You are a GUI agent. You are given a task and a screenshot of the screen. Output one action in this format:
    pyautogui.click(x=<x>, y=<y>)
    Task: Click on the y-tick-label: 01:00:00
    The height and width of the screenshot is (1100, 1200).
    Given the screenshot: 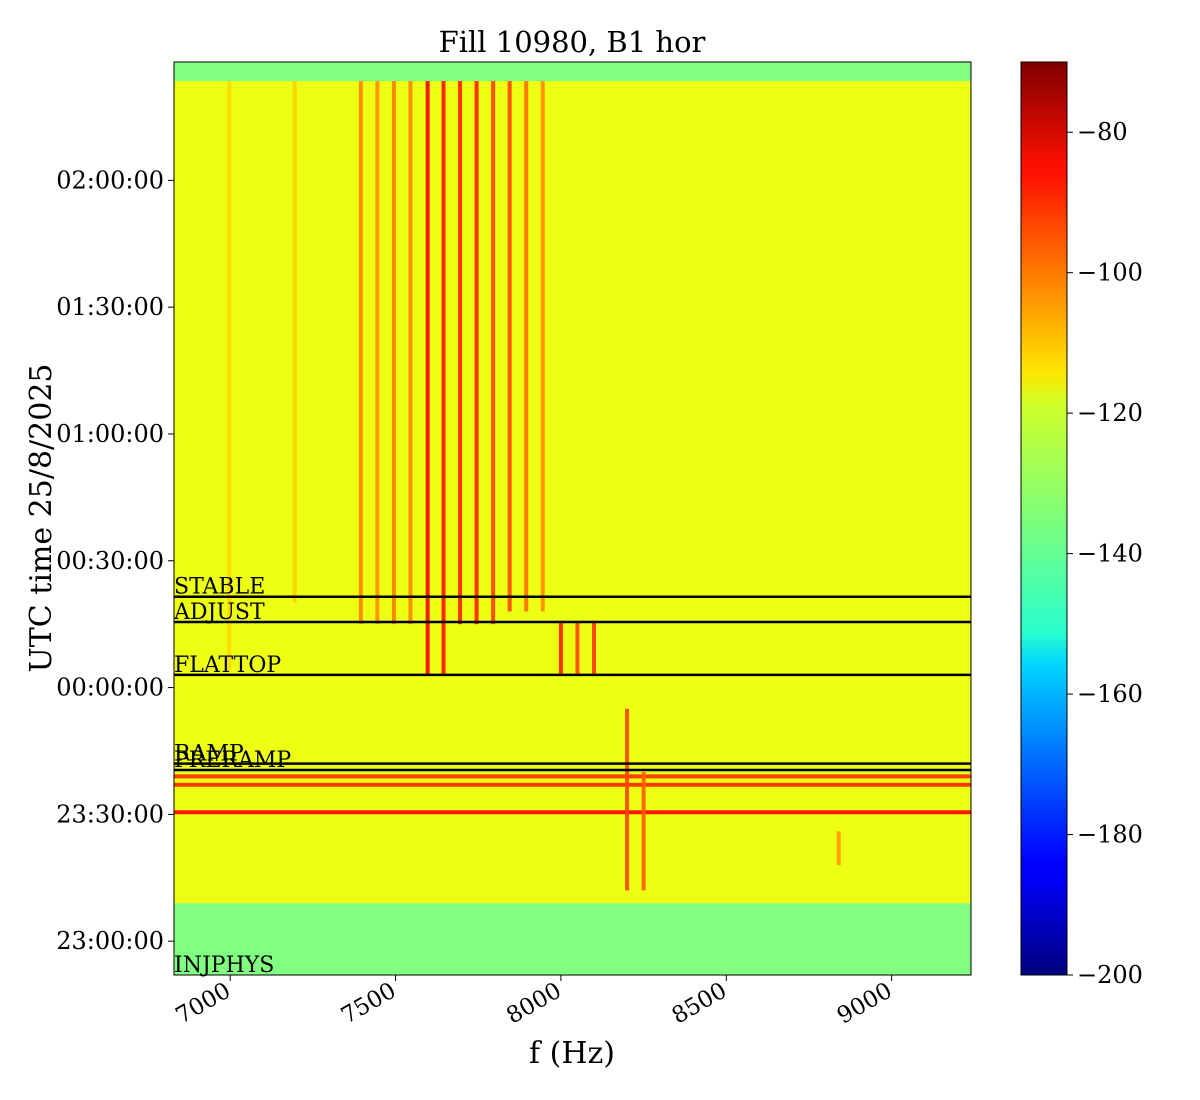 What is the action you would take?
    pyautogui.click(x=110, y=434)
    